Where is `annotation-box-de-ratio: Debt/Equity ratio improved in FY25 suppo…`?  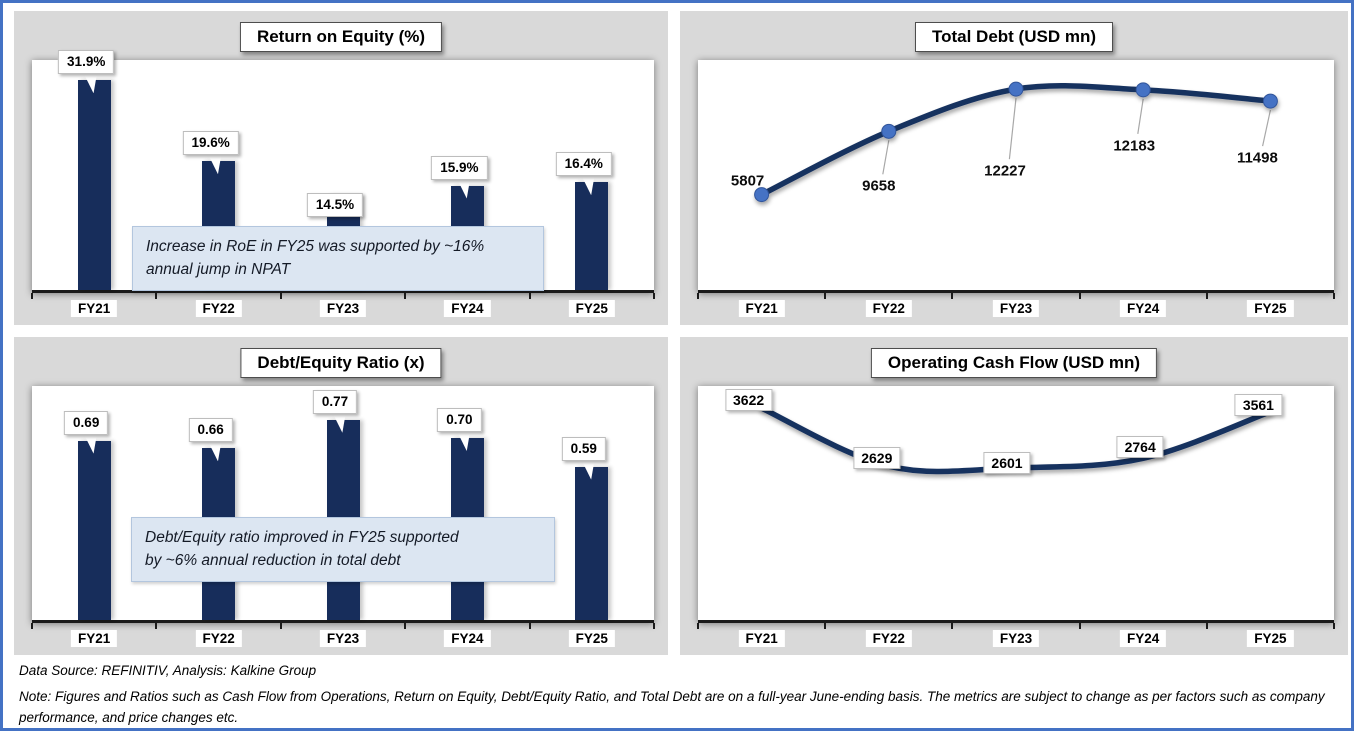 annotation-box-de-ratio: Debt/Equity ratio improved in FY25 suppo… is located at coordinates (343, 549).